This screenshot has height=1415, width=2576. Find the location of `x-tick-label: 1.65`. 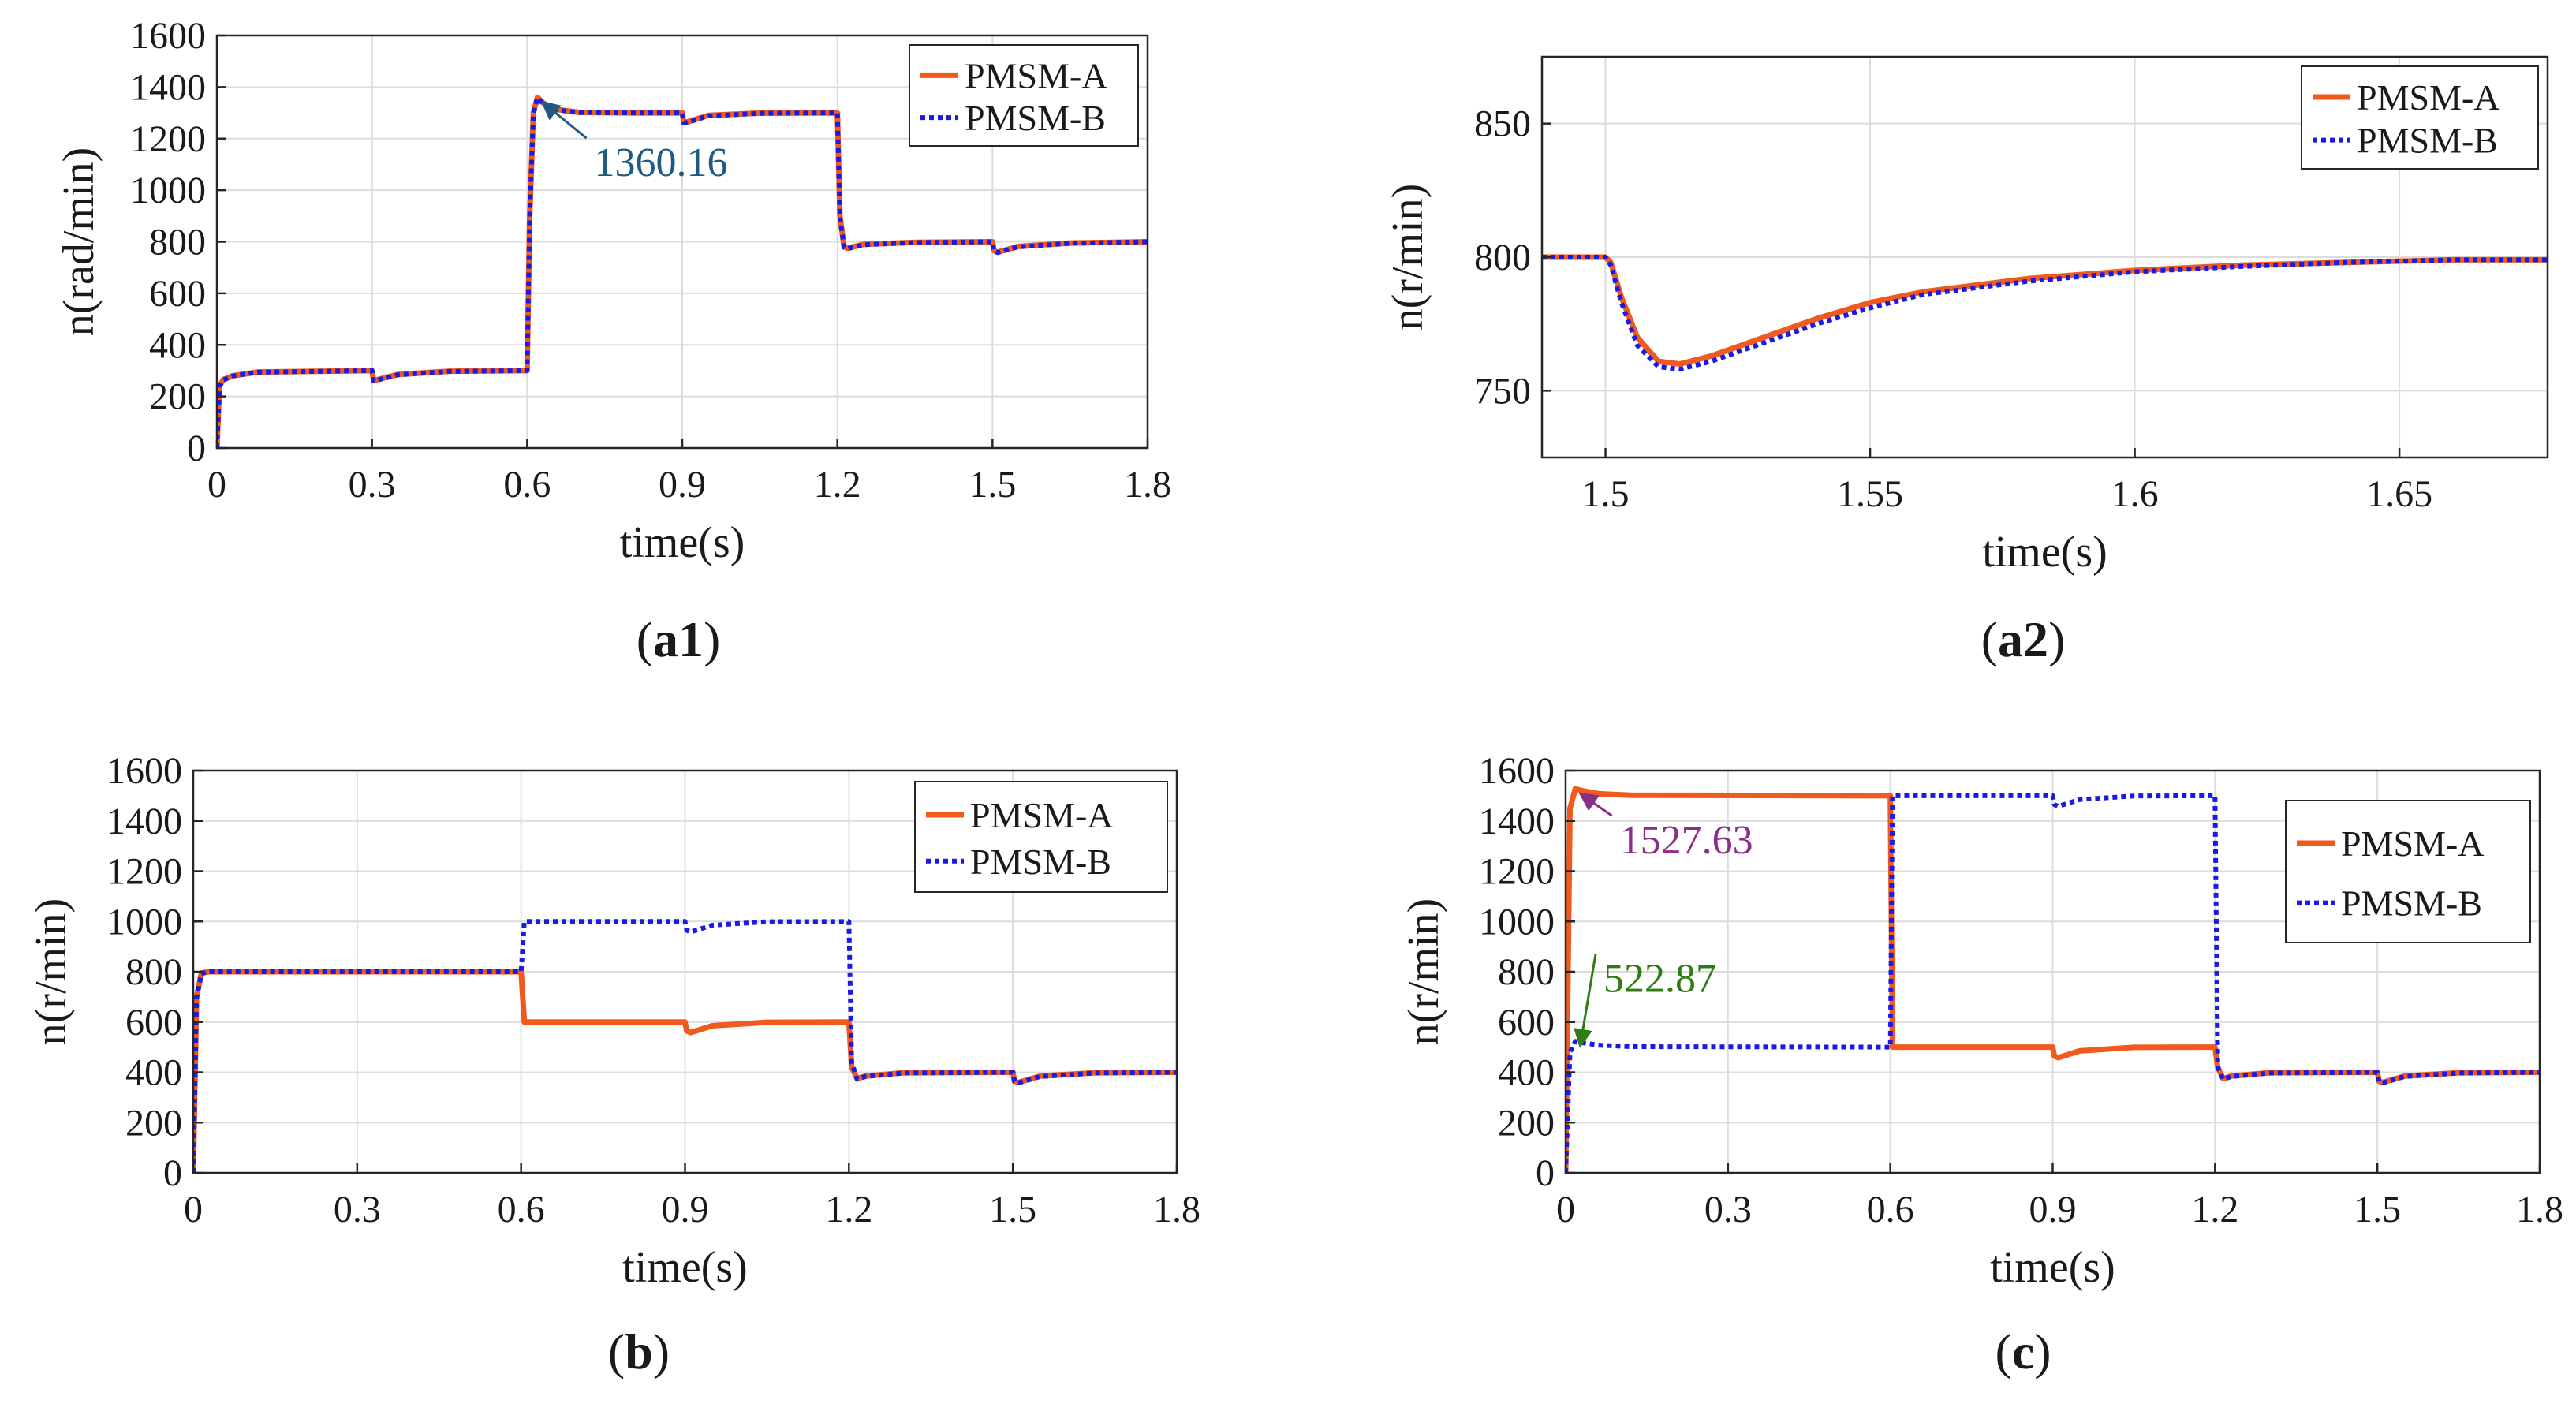

x-tick-label: 1.65 is located at coordinates (2399, 494).